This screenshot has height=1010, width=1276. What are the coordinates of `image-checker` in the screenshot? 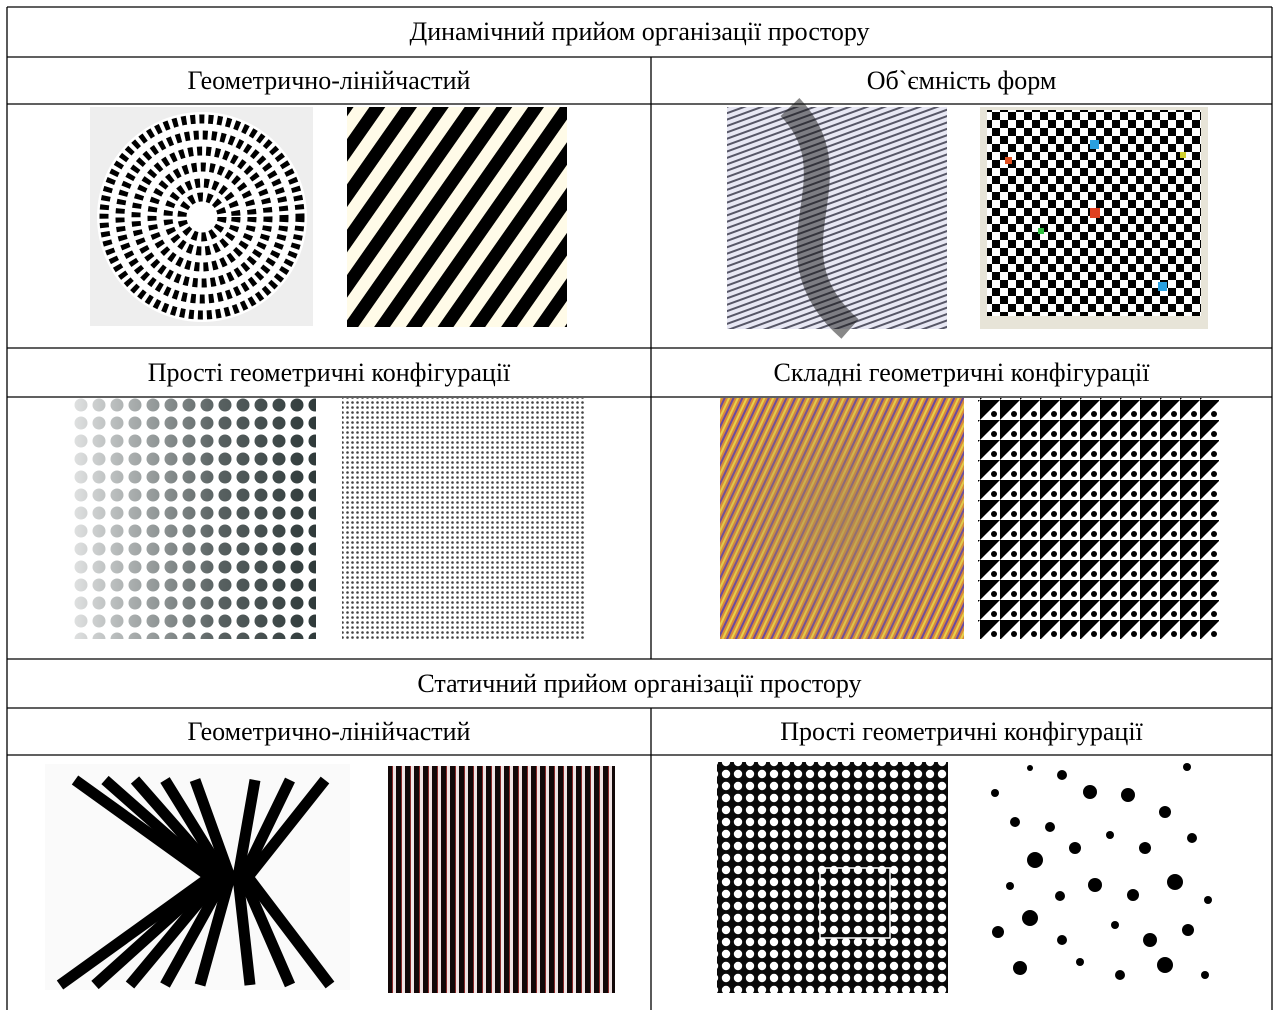 It's located at (1094, 218).